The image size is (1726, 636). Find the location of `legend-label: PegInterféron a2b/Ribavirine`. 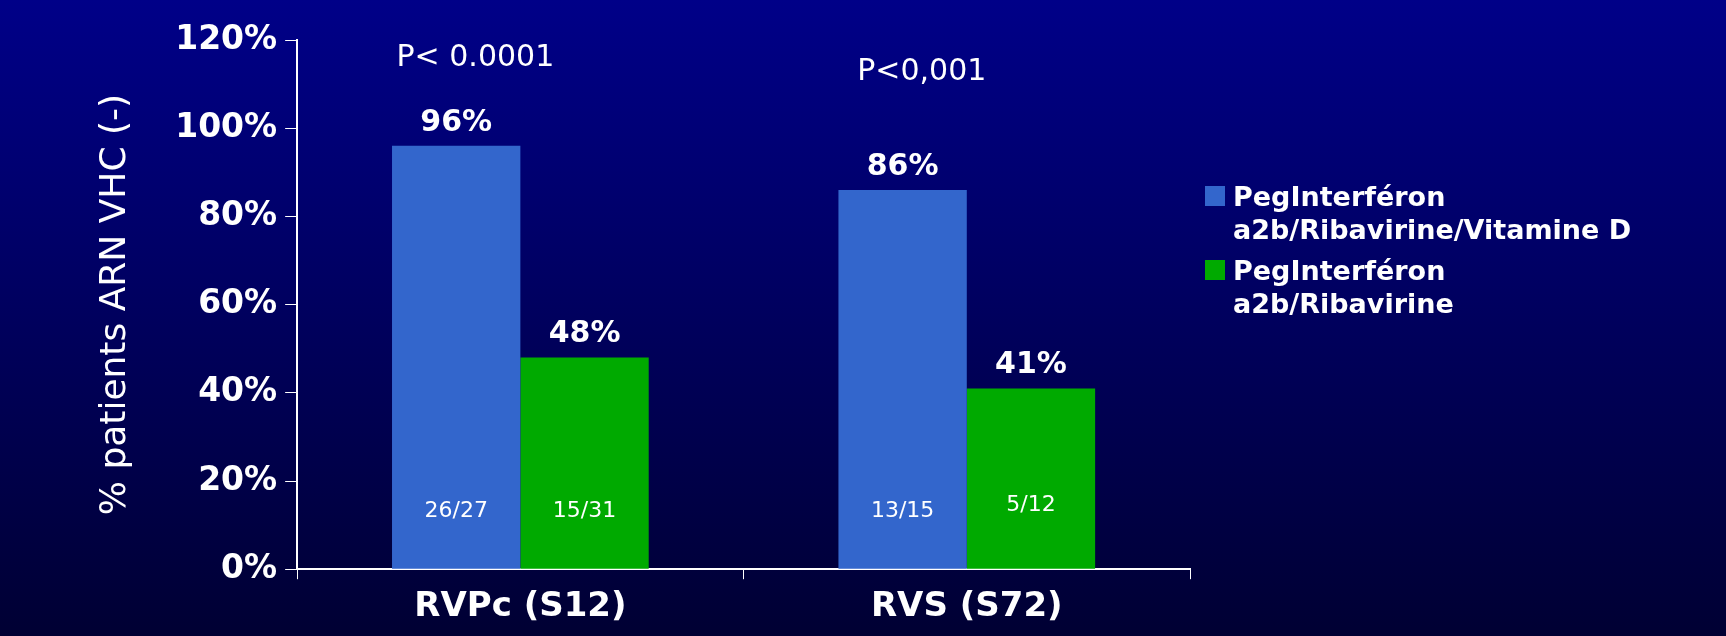

legend-label: PegInterféron a2b/Ribavirine is located at coordinates (1344, 287).